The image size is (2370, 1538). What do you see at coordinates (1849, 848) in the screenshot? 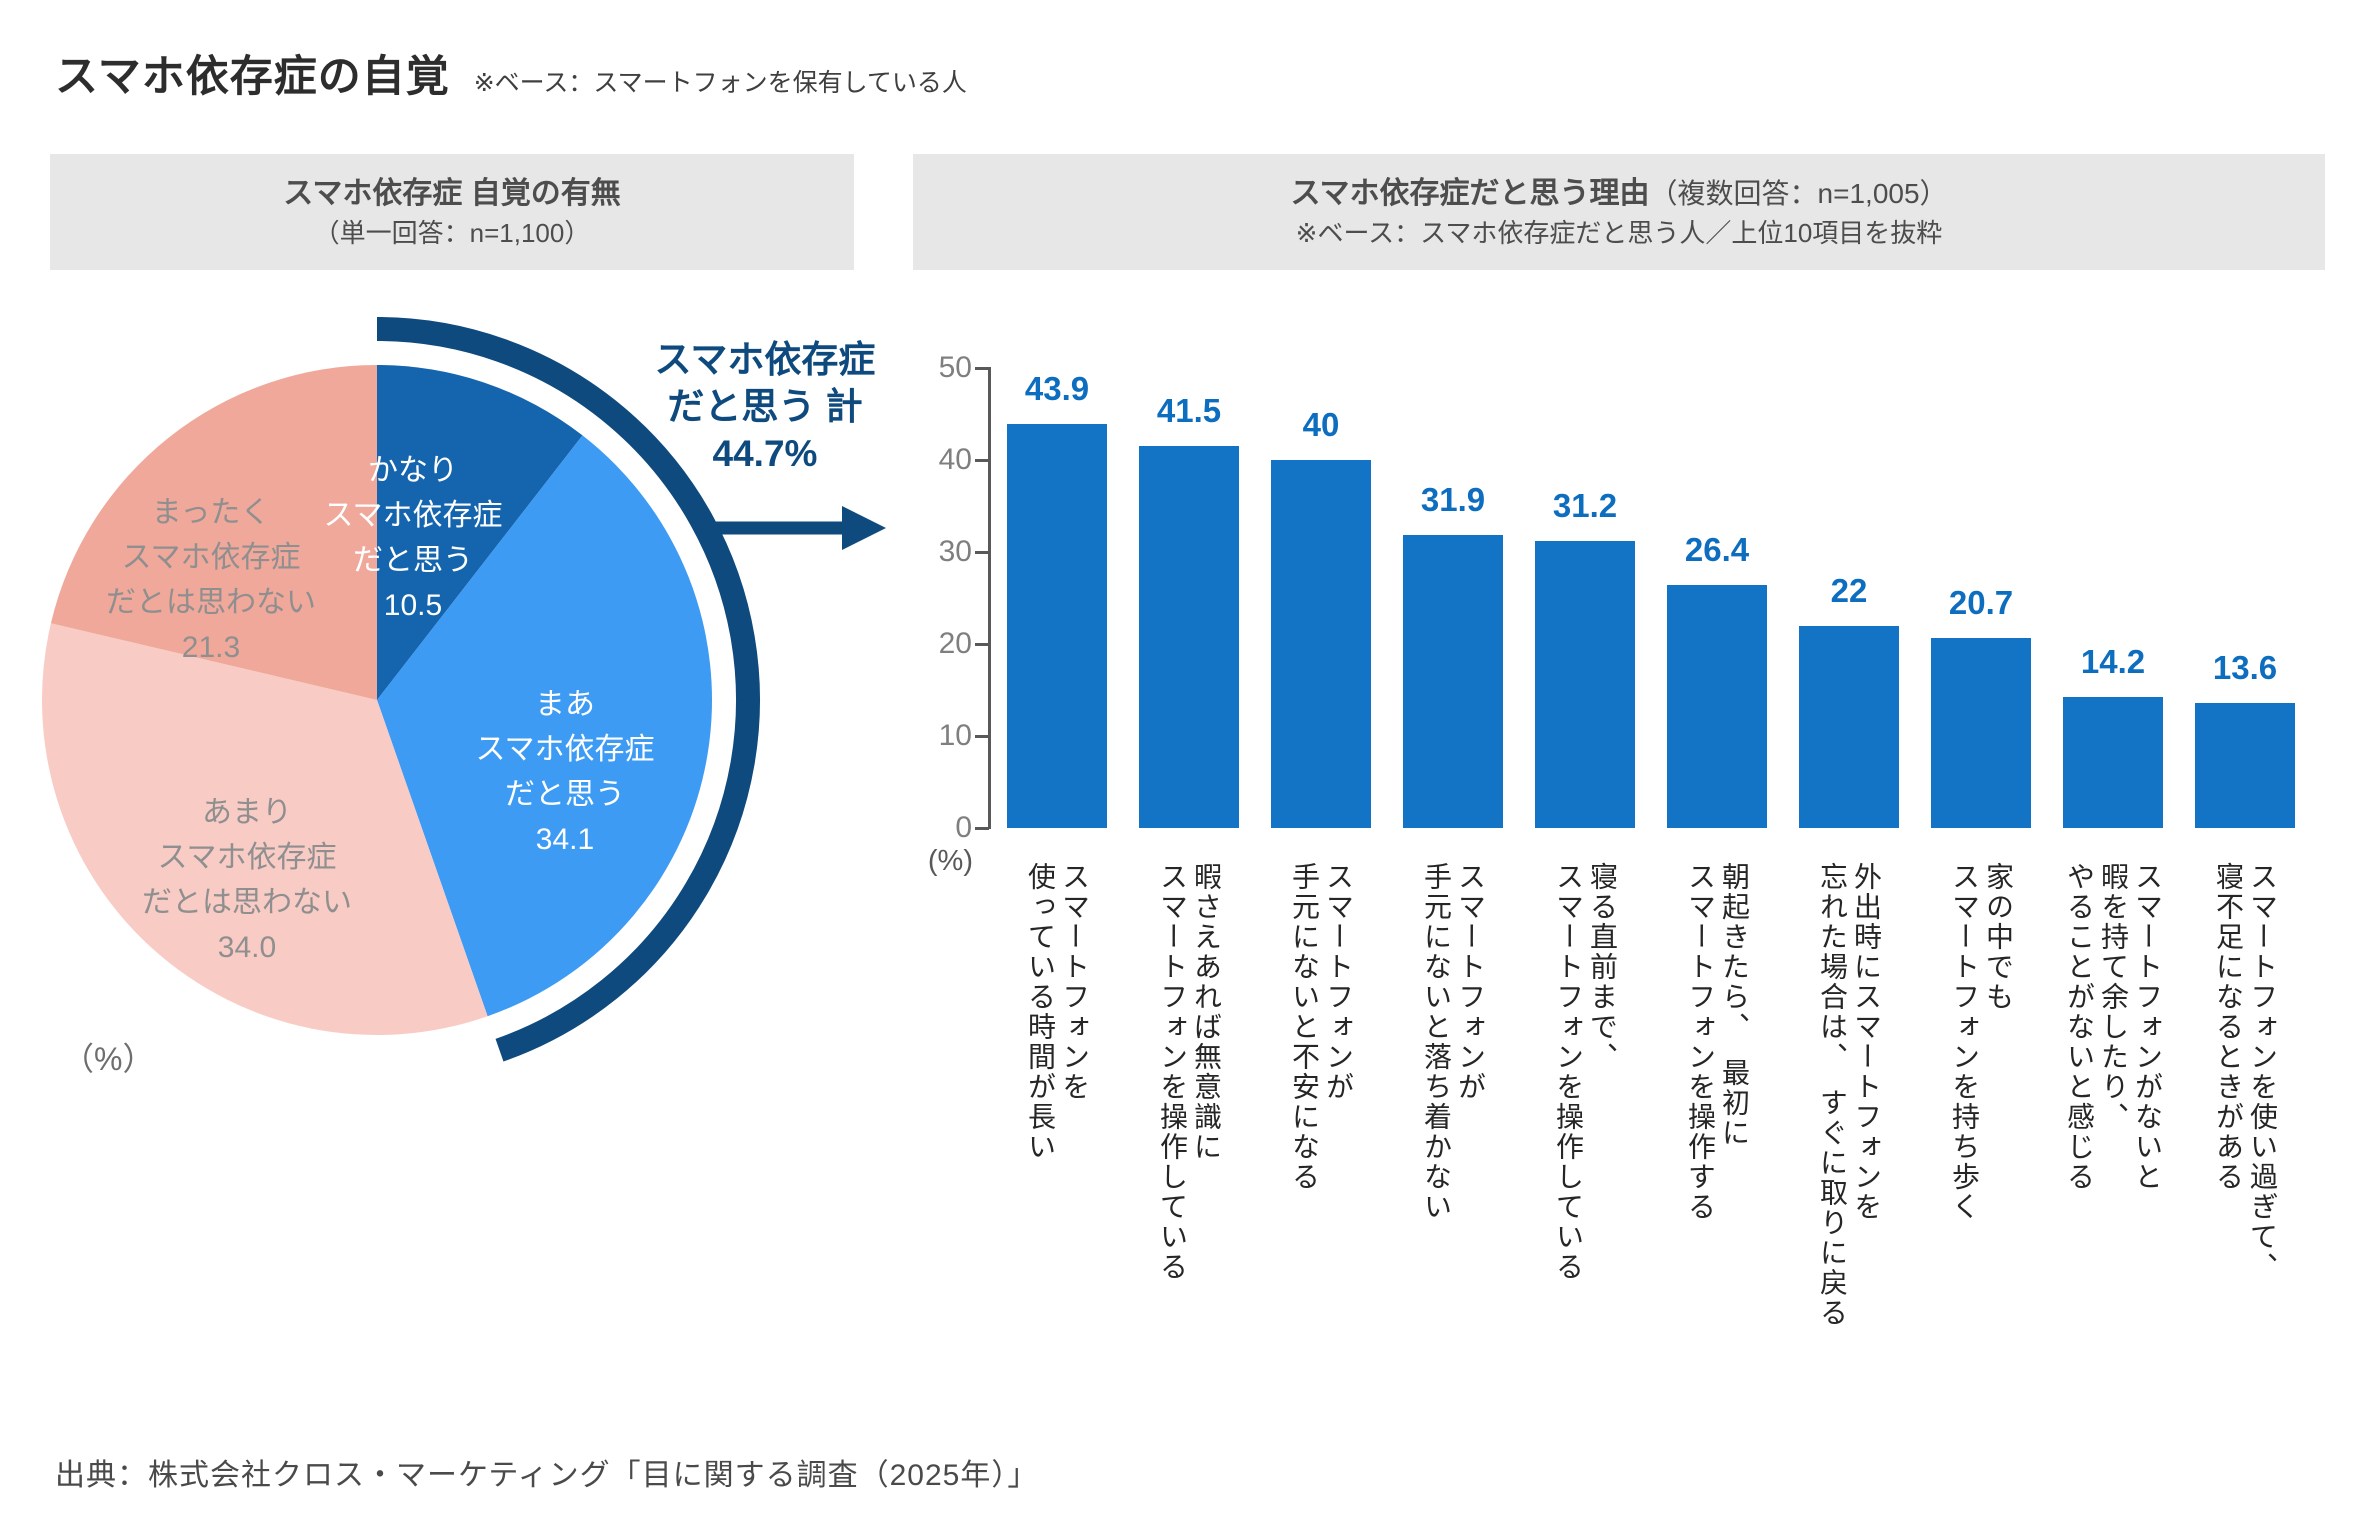
I see `bar-column: 22 外出時にスマートフォンを 忘れた場合は、 すぐに取りに戻る` at bounding box center [1849, 848].